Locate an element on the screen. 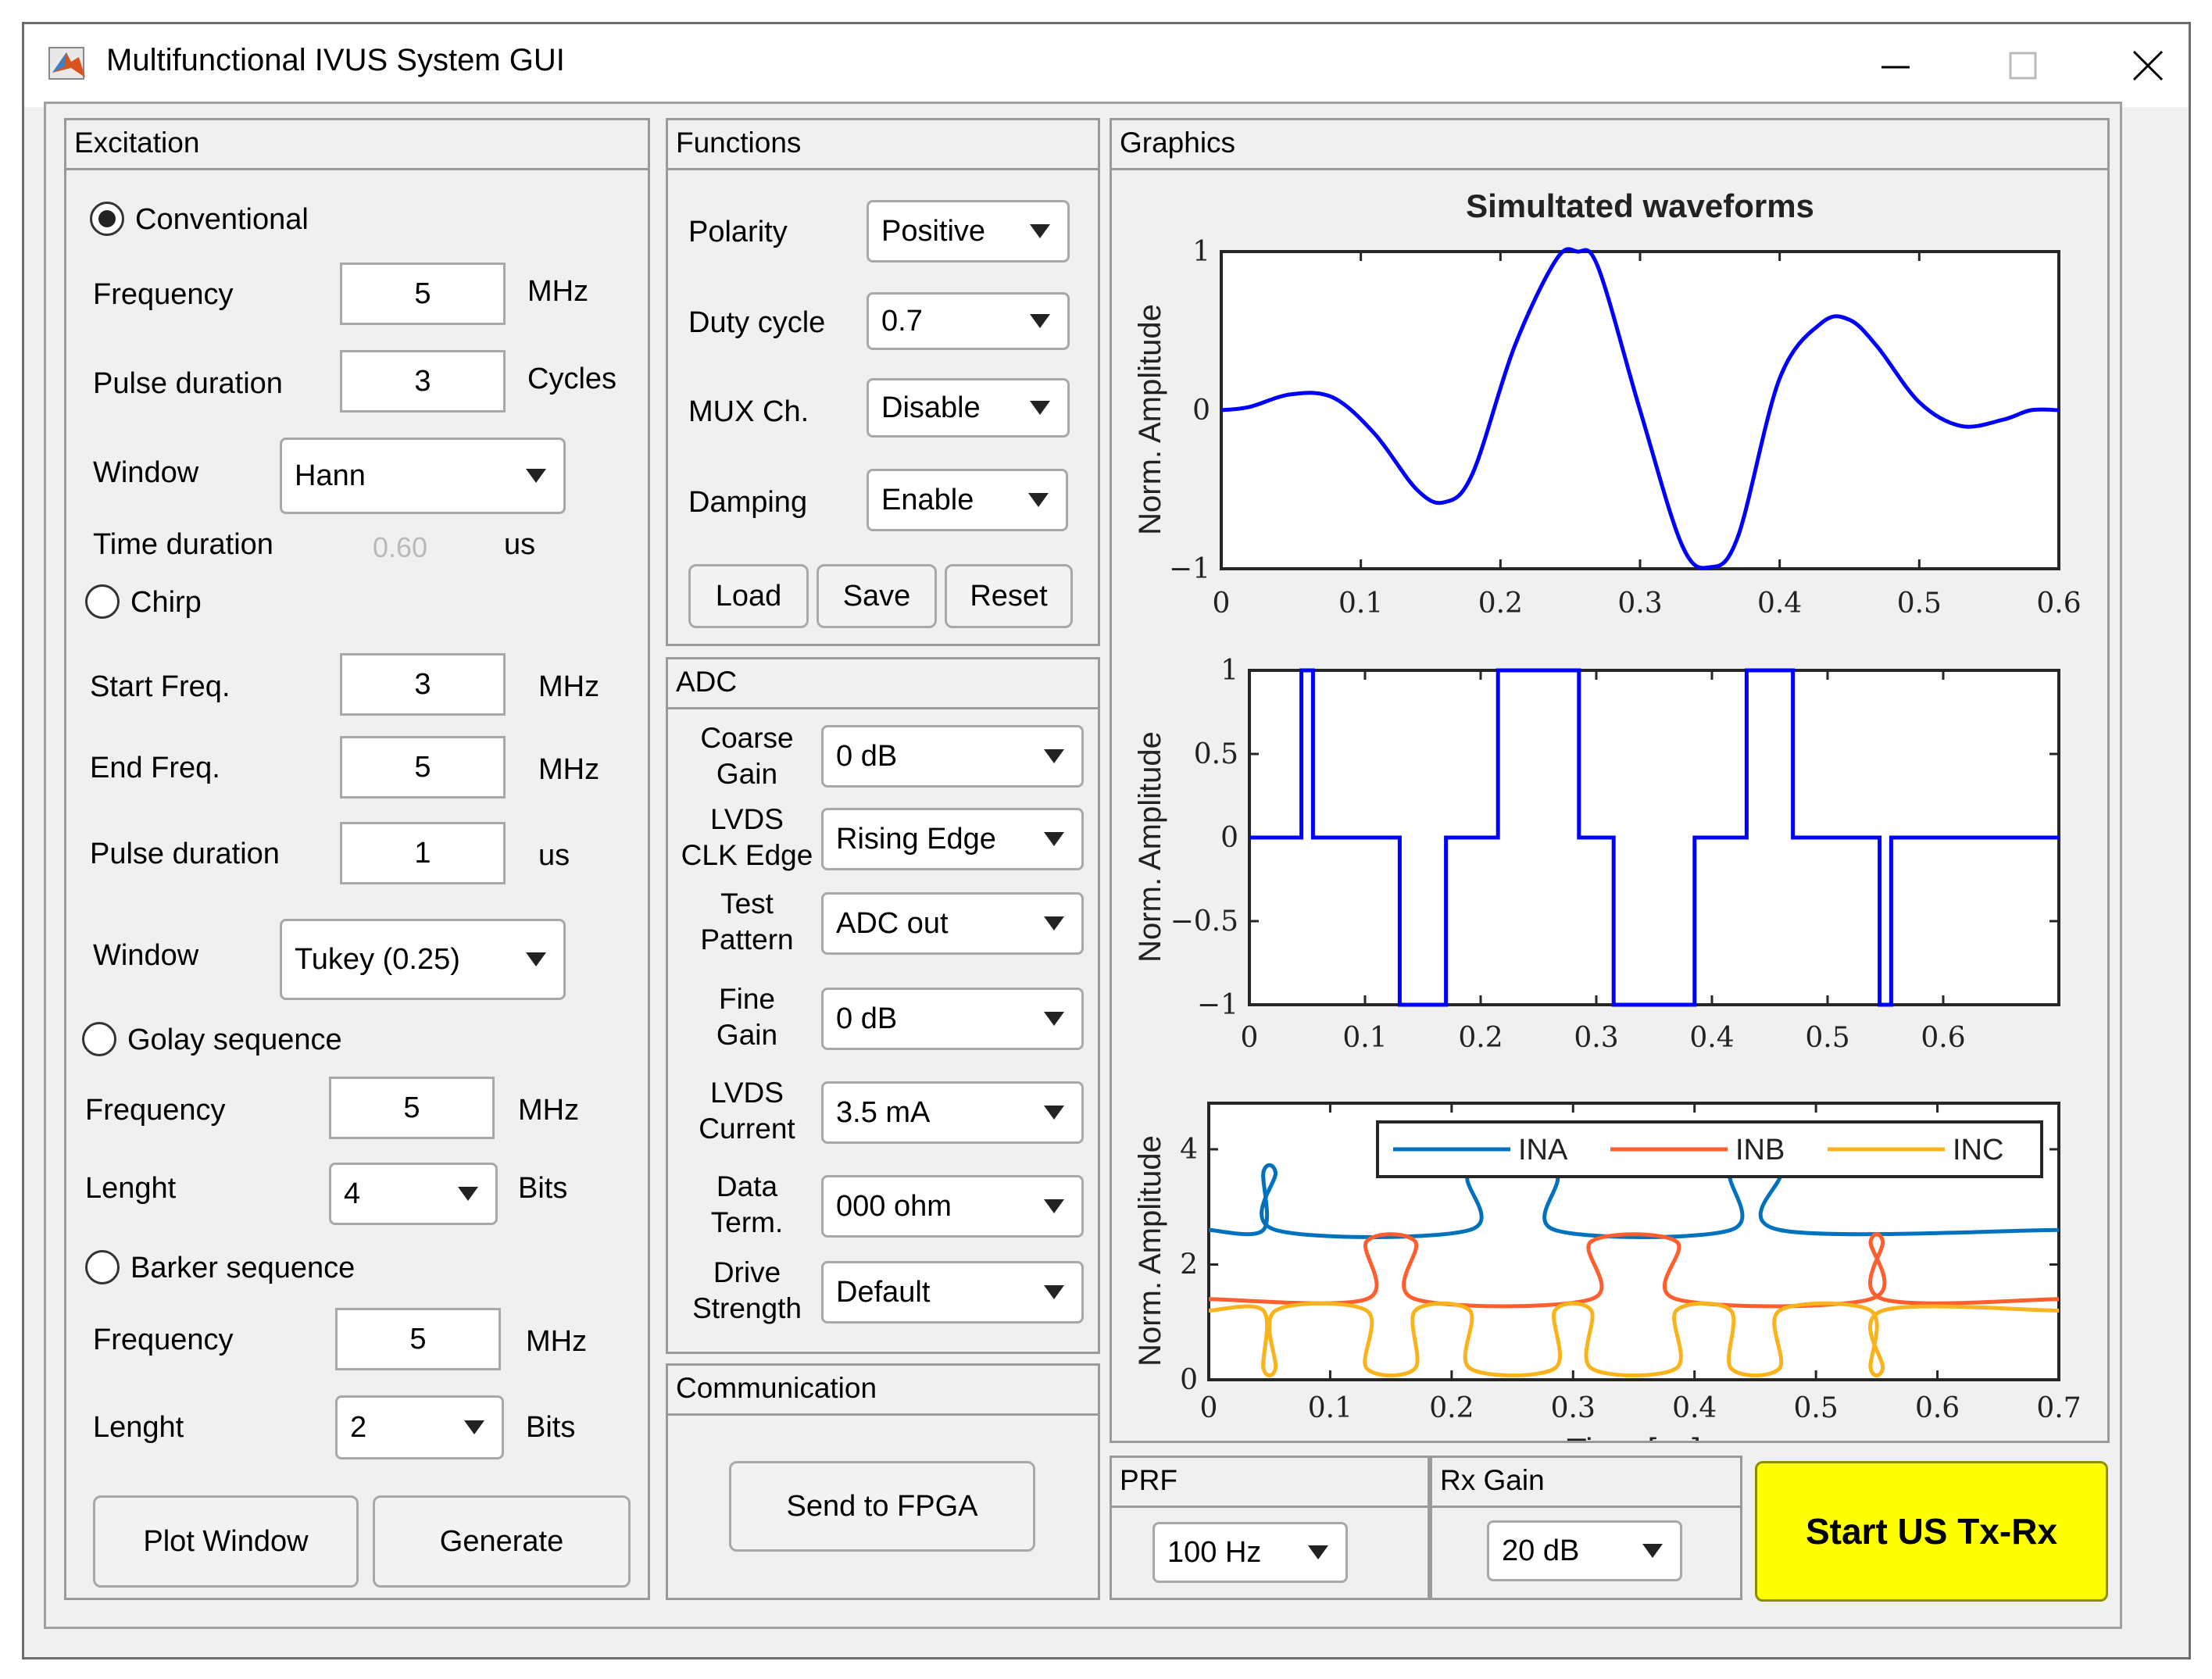 Image resolution: width=2212 pixels, height=1679 pixels. radio-selected-dot is located at coordinates (107, 218).